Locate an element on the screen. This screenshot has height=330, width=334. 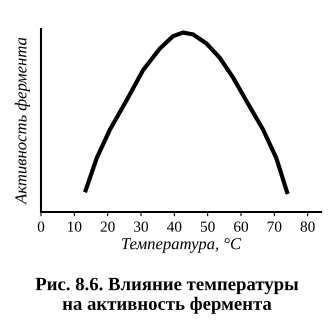
x-tick-label: 0 is located at coordinates (41, 226).